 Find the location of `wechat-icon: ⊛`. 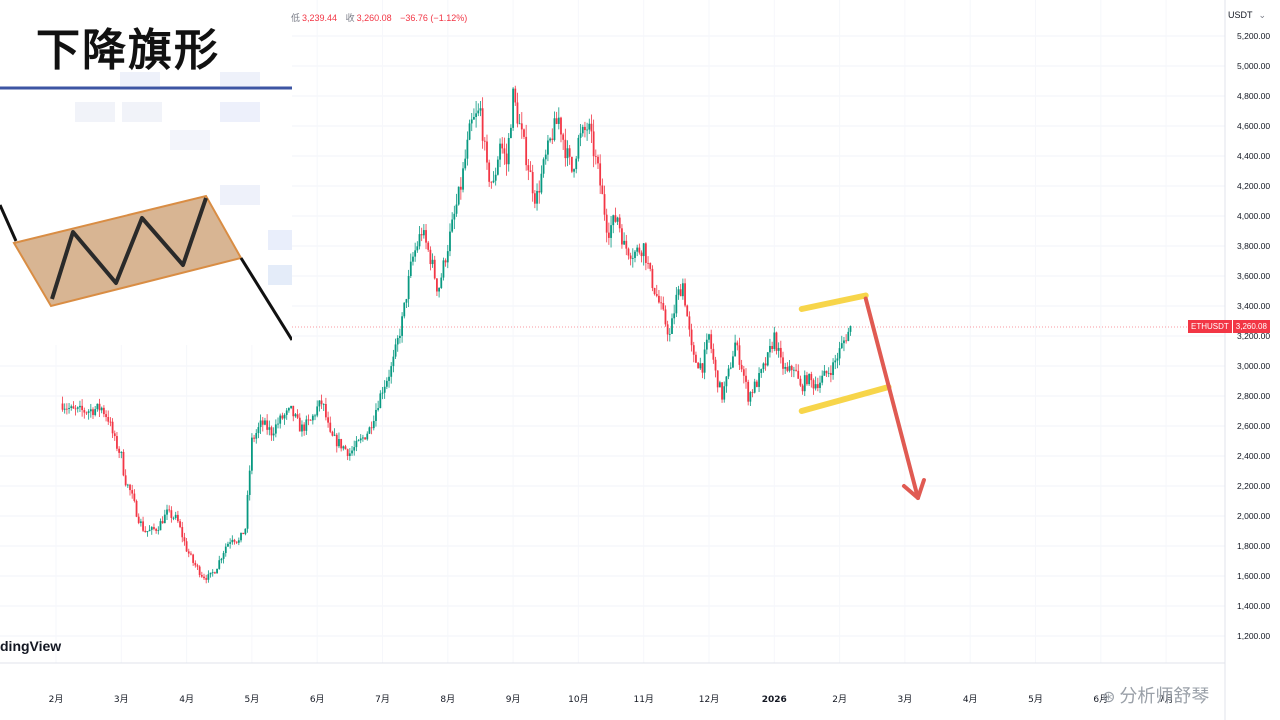

wechat-icon: ⊛ is located at coordinates (1109, 696).